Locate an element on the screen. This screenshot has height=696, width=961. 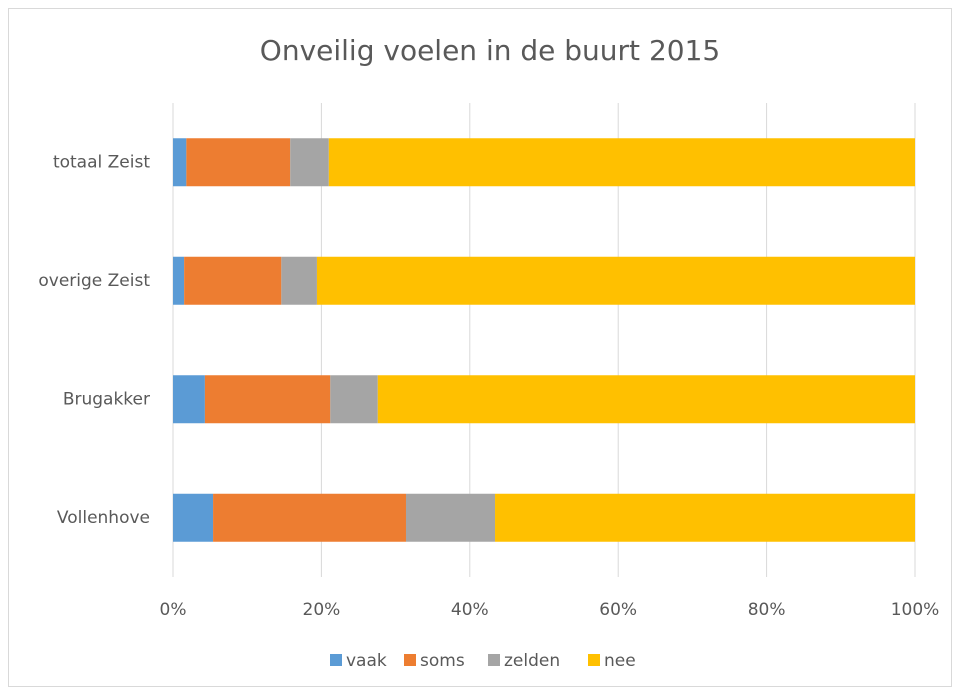
y-tick-label: totaal Zeist is located at coordinates (101, 162).